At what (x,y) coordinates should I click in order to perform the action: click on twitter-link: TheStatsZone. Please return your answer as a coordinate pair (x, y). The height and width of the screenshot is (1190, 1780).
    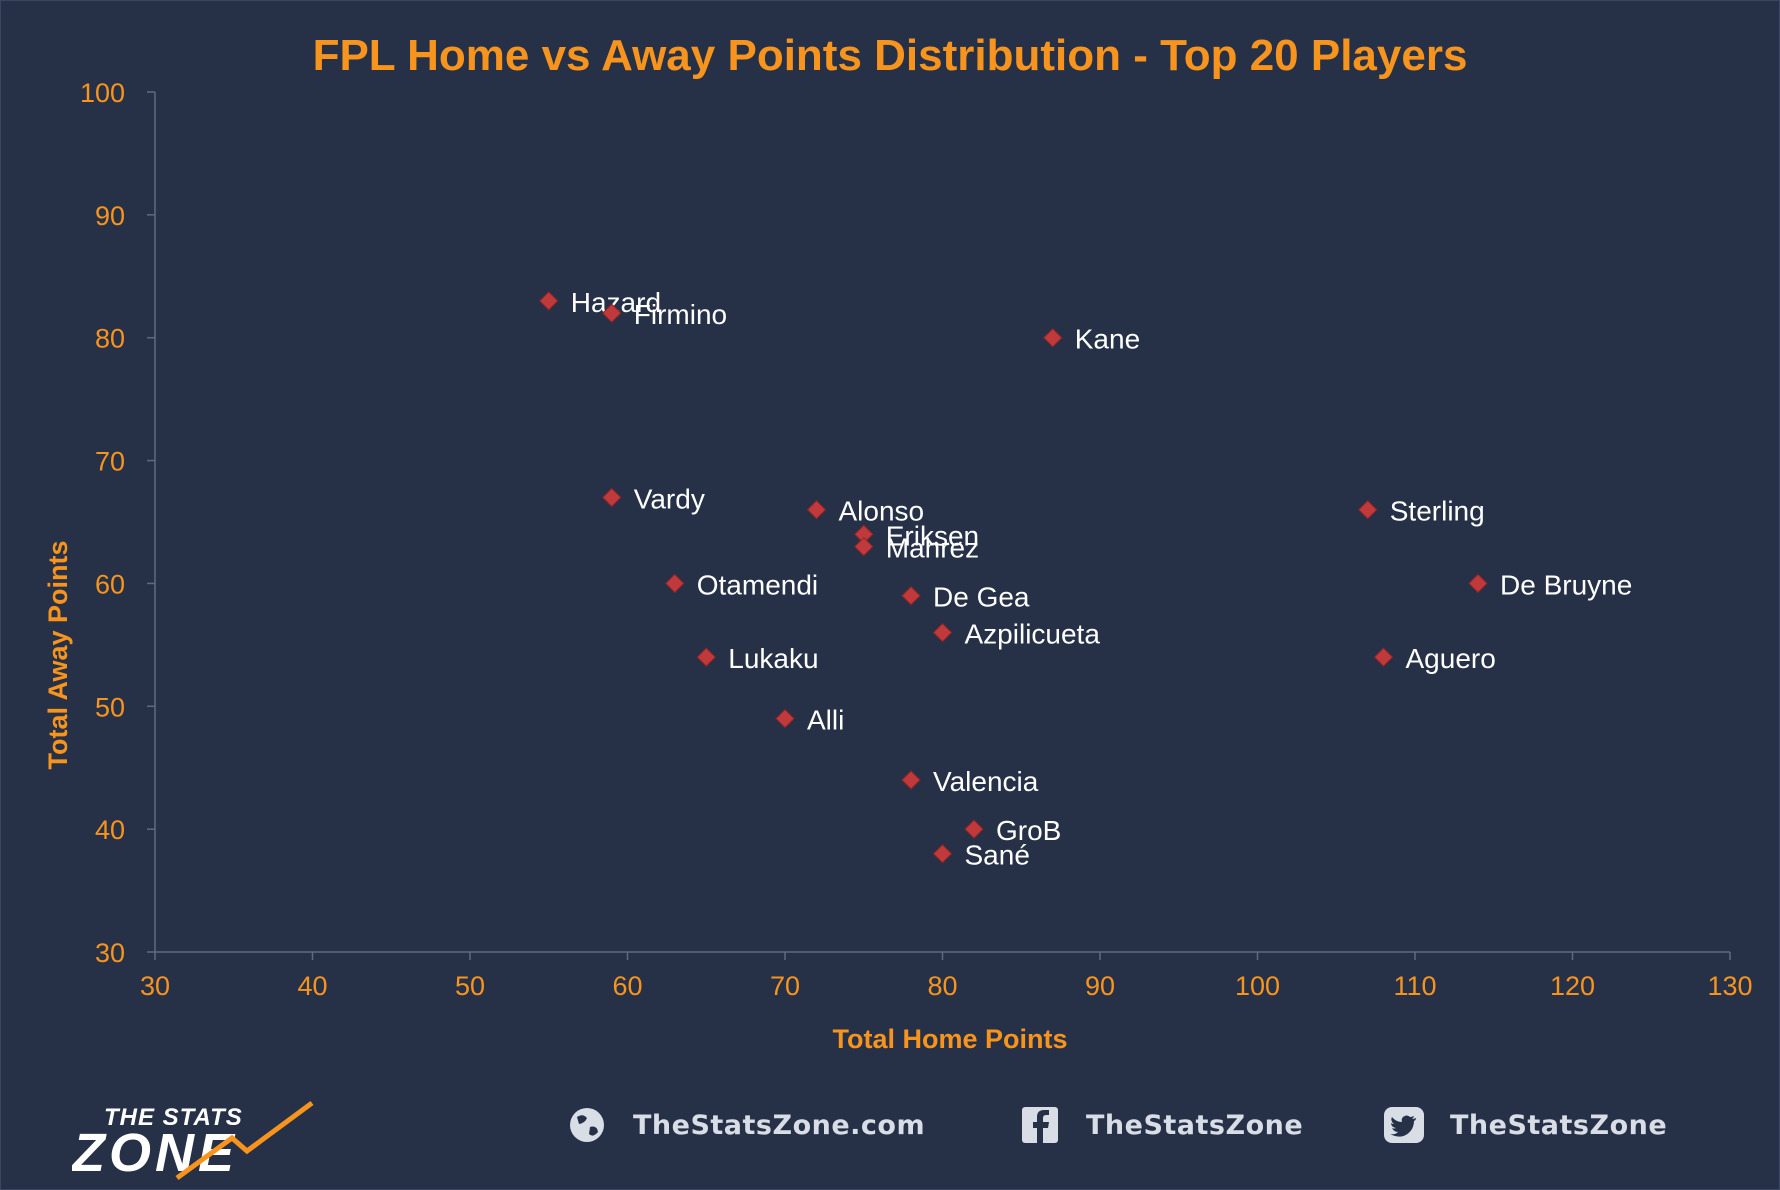
    Looking at the image, I should click on (1524, 1125).